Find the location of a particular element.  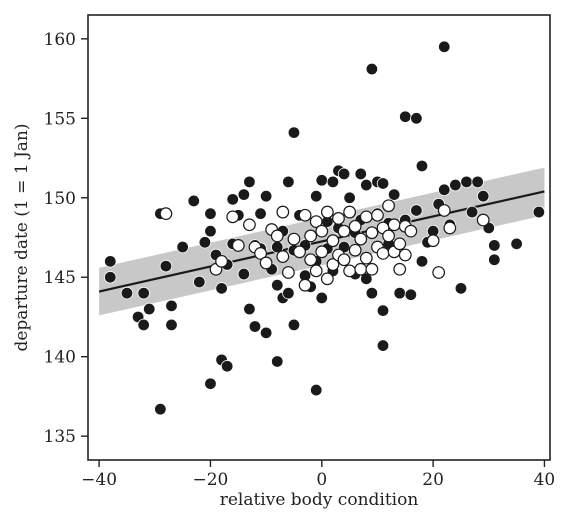

y-tick-label: 135 is located at coordinates (60, 437).